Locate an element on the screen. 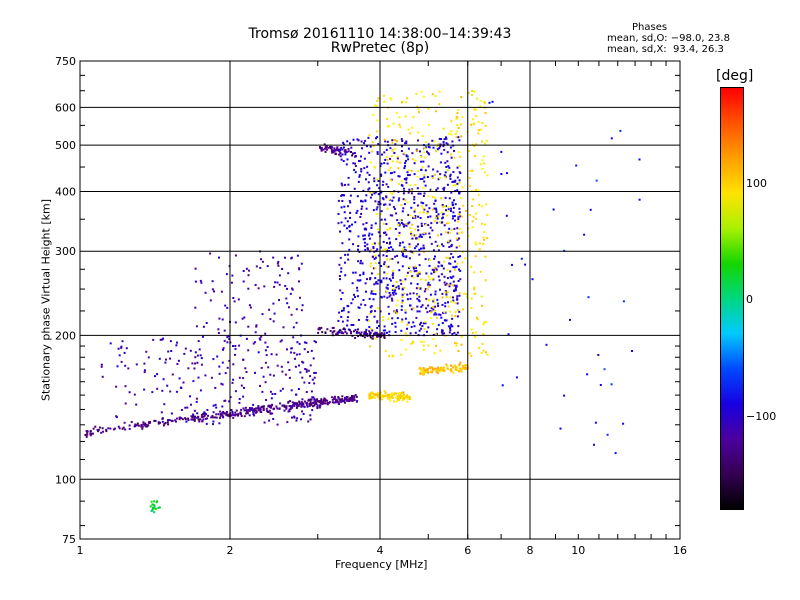  x-tick-label: 1 is located at coordinates (80, 550).